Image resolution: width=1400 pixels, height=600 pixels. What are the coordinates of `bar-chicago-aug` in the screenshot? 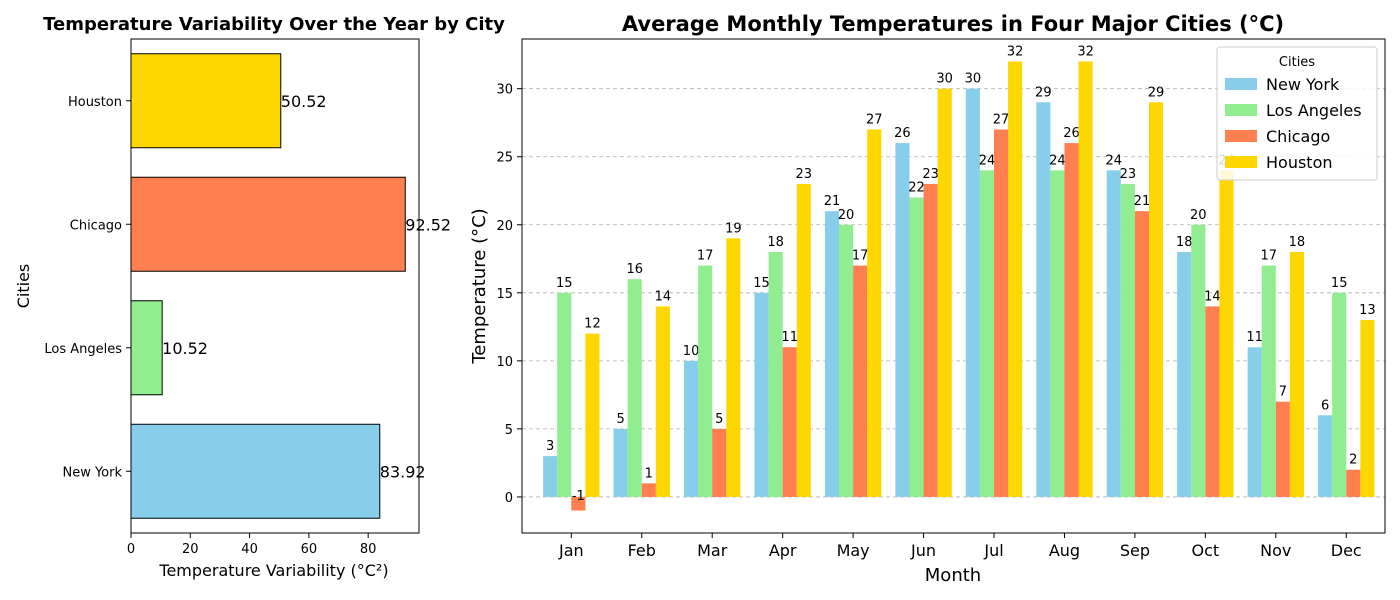 It's located at (1071, 320).